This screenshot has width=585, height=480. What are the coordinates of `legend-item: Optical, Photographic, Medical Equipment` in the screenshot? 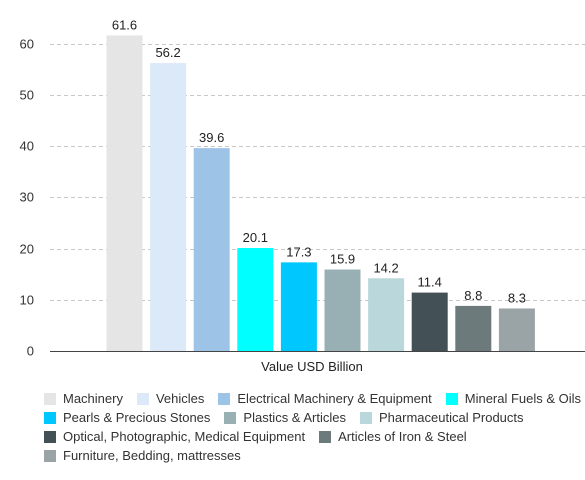 It's located at (174, 436).